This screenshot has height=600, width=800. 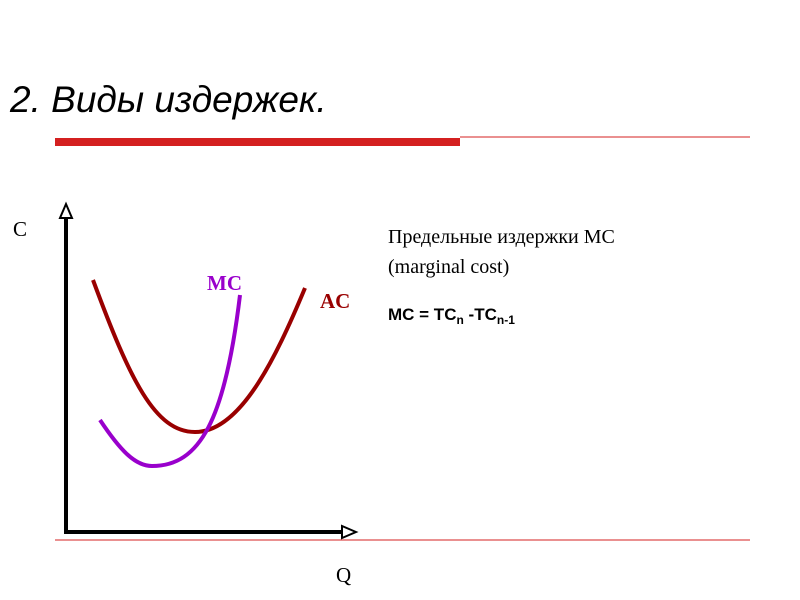 What do you see at coordinates (343, 575) in the screenshot?
I see `x-axis-label: Q` at bounding box center [343, 575].